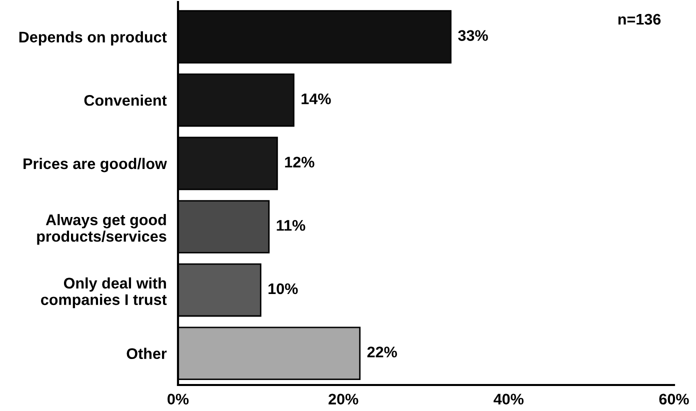  I want to click on data-label: 14%, so click(316, 98).